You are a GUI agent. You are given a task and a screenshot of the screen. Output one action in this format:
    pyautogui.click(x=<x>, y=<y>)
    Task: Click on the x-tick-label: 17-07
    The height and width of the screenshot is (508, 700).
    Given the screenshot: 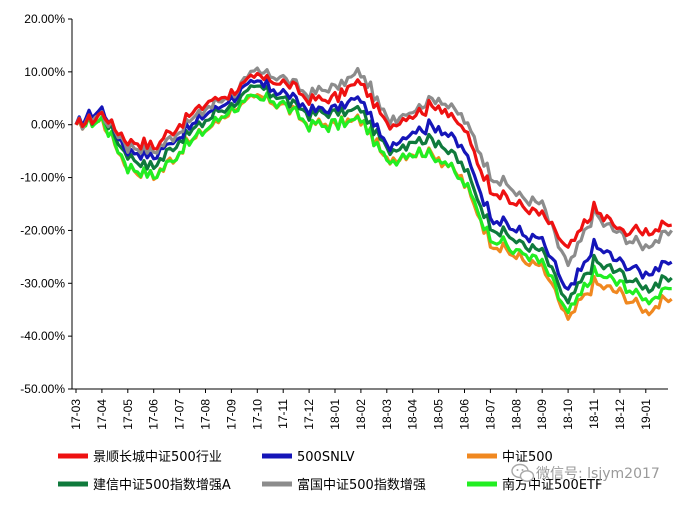 What is the action you would take?
    pyautogui.click(x=180, y=414)
    